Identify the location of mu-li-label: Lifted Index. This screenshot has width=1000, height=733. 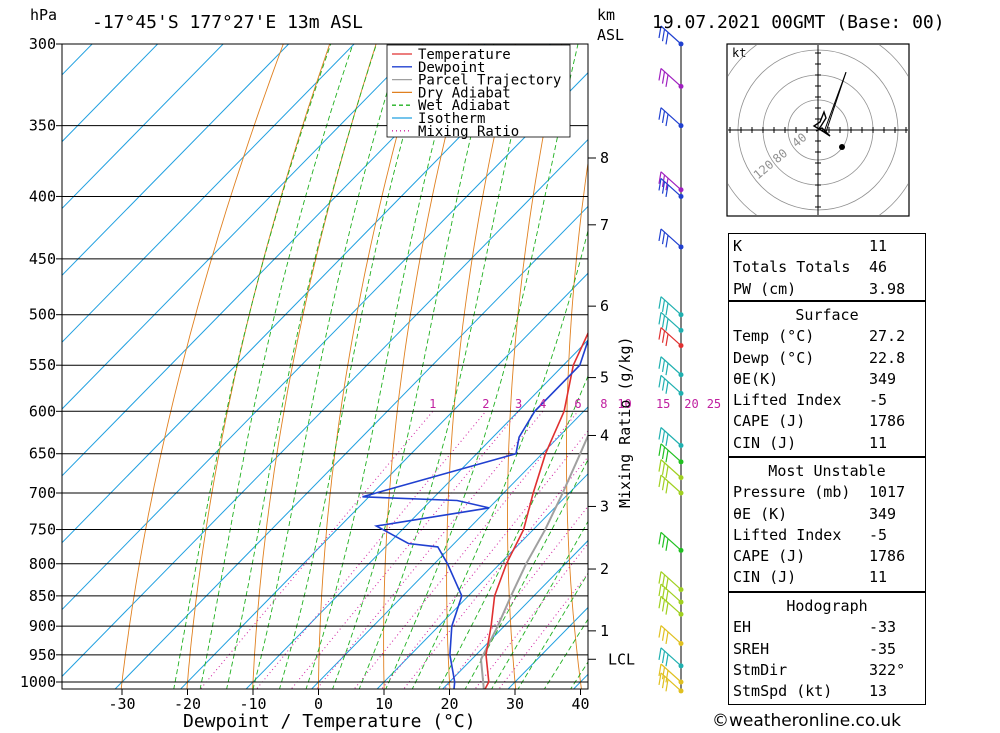
(787, 534).